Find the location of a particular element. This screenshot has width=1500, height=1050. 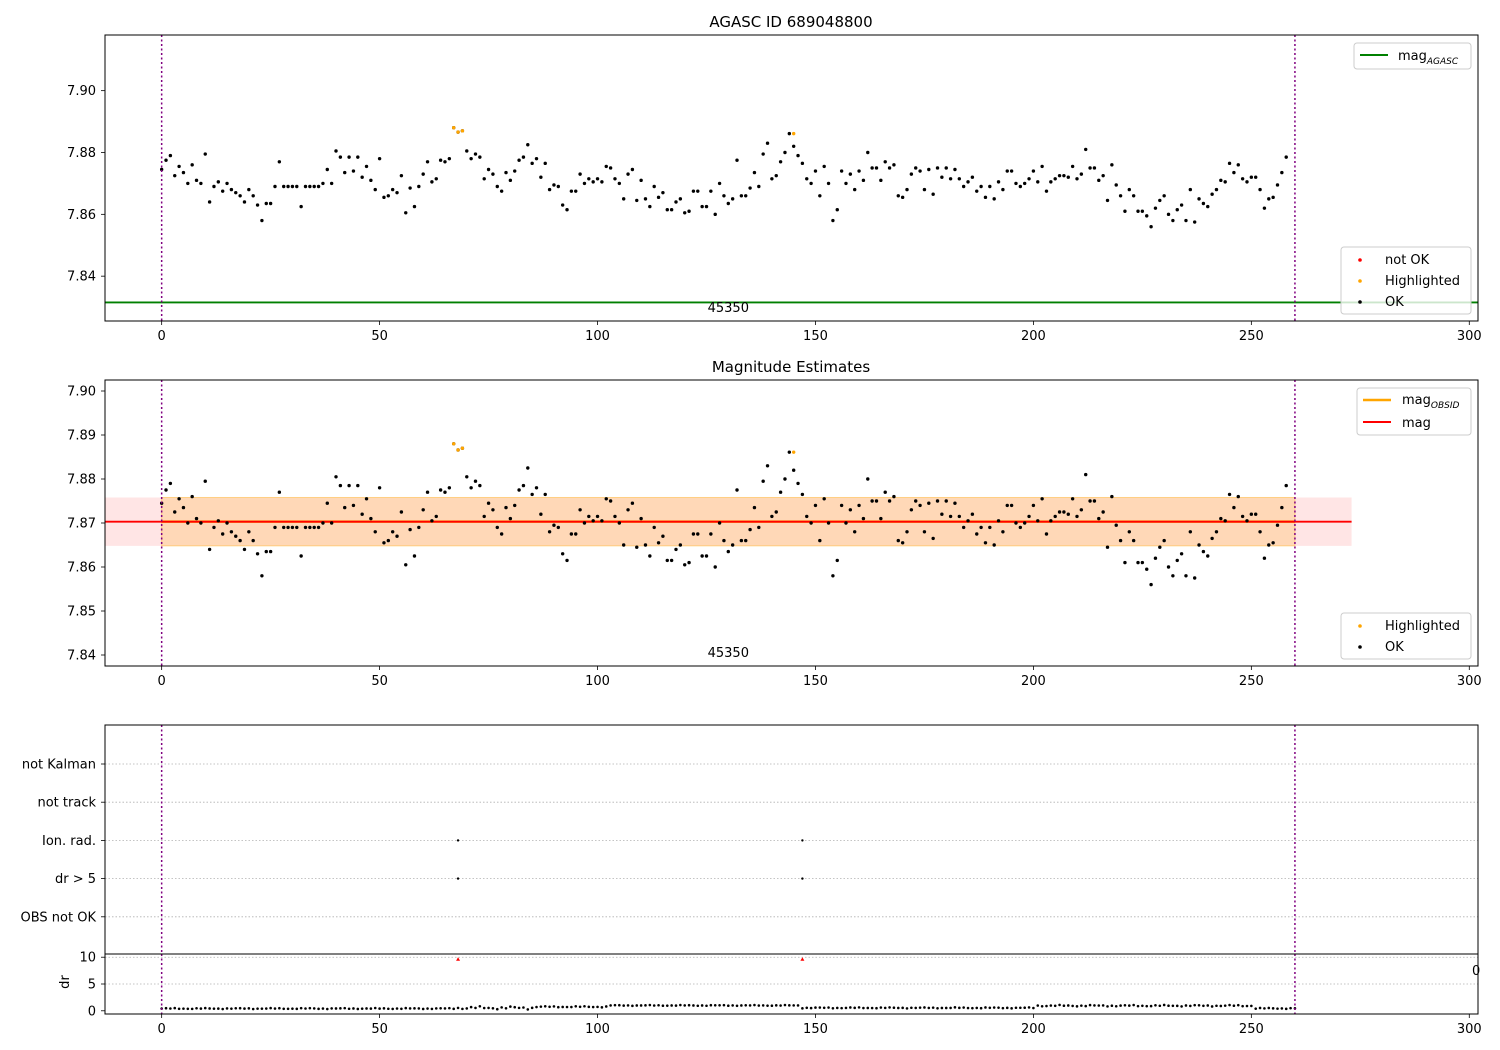

agasc-legend-bottom: not OK Highlighted OK is located at coordinates (1406, 280).